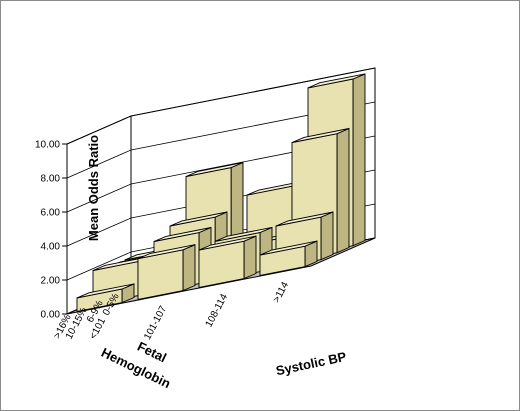 The width and height of the screenshot is (520, 411). Describe the element at coordinates (51, 281) in the screenshot. I see `y-tick-label: 2.00` at that location.